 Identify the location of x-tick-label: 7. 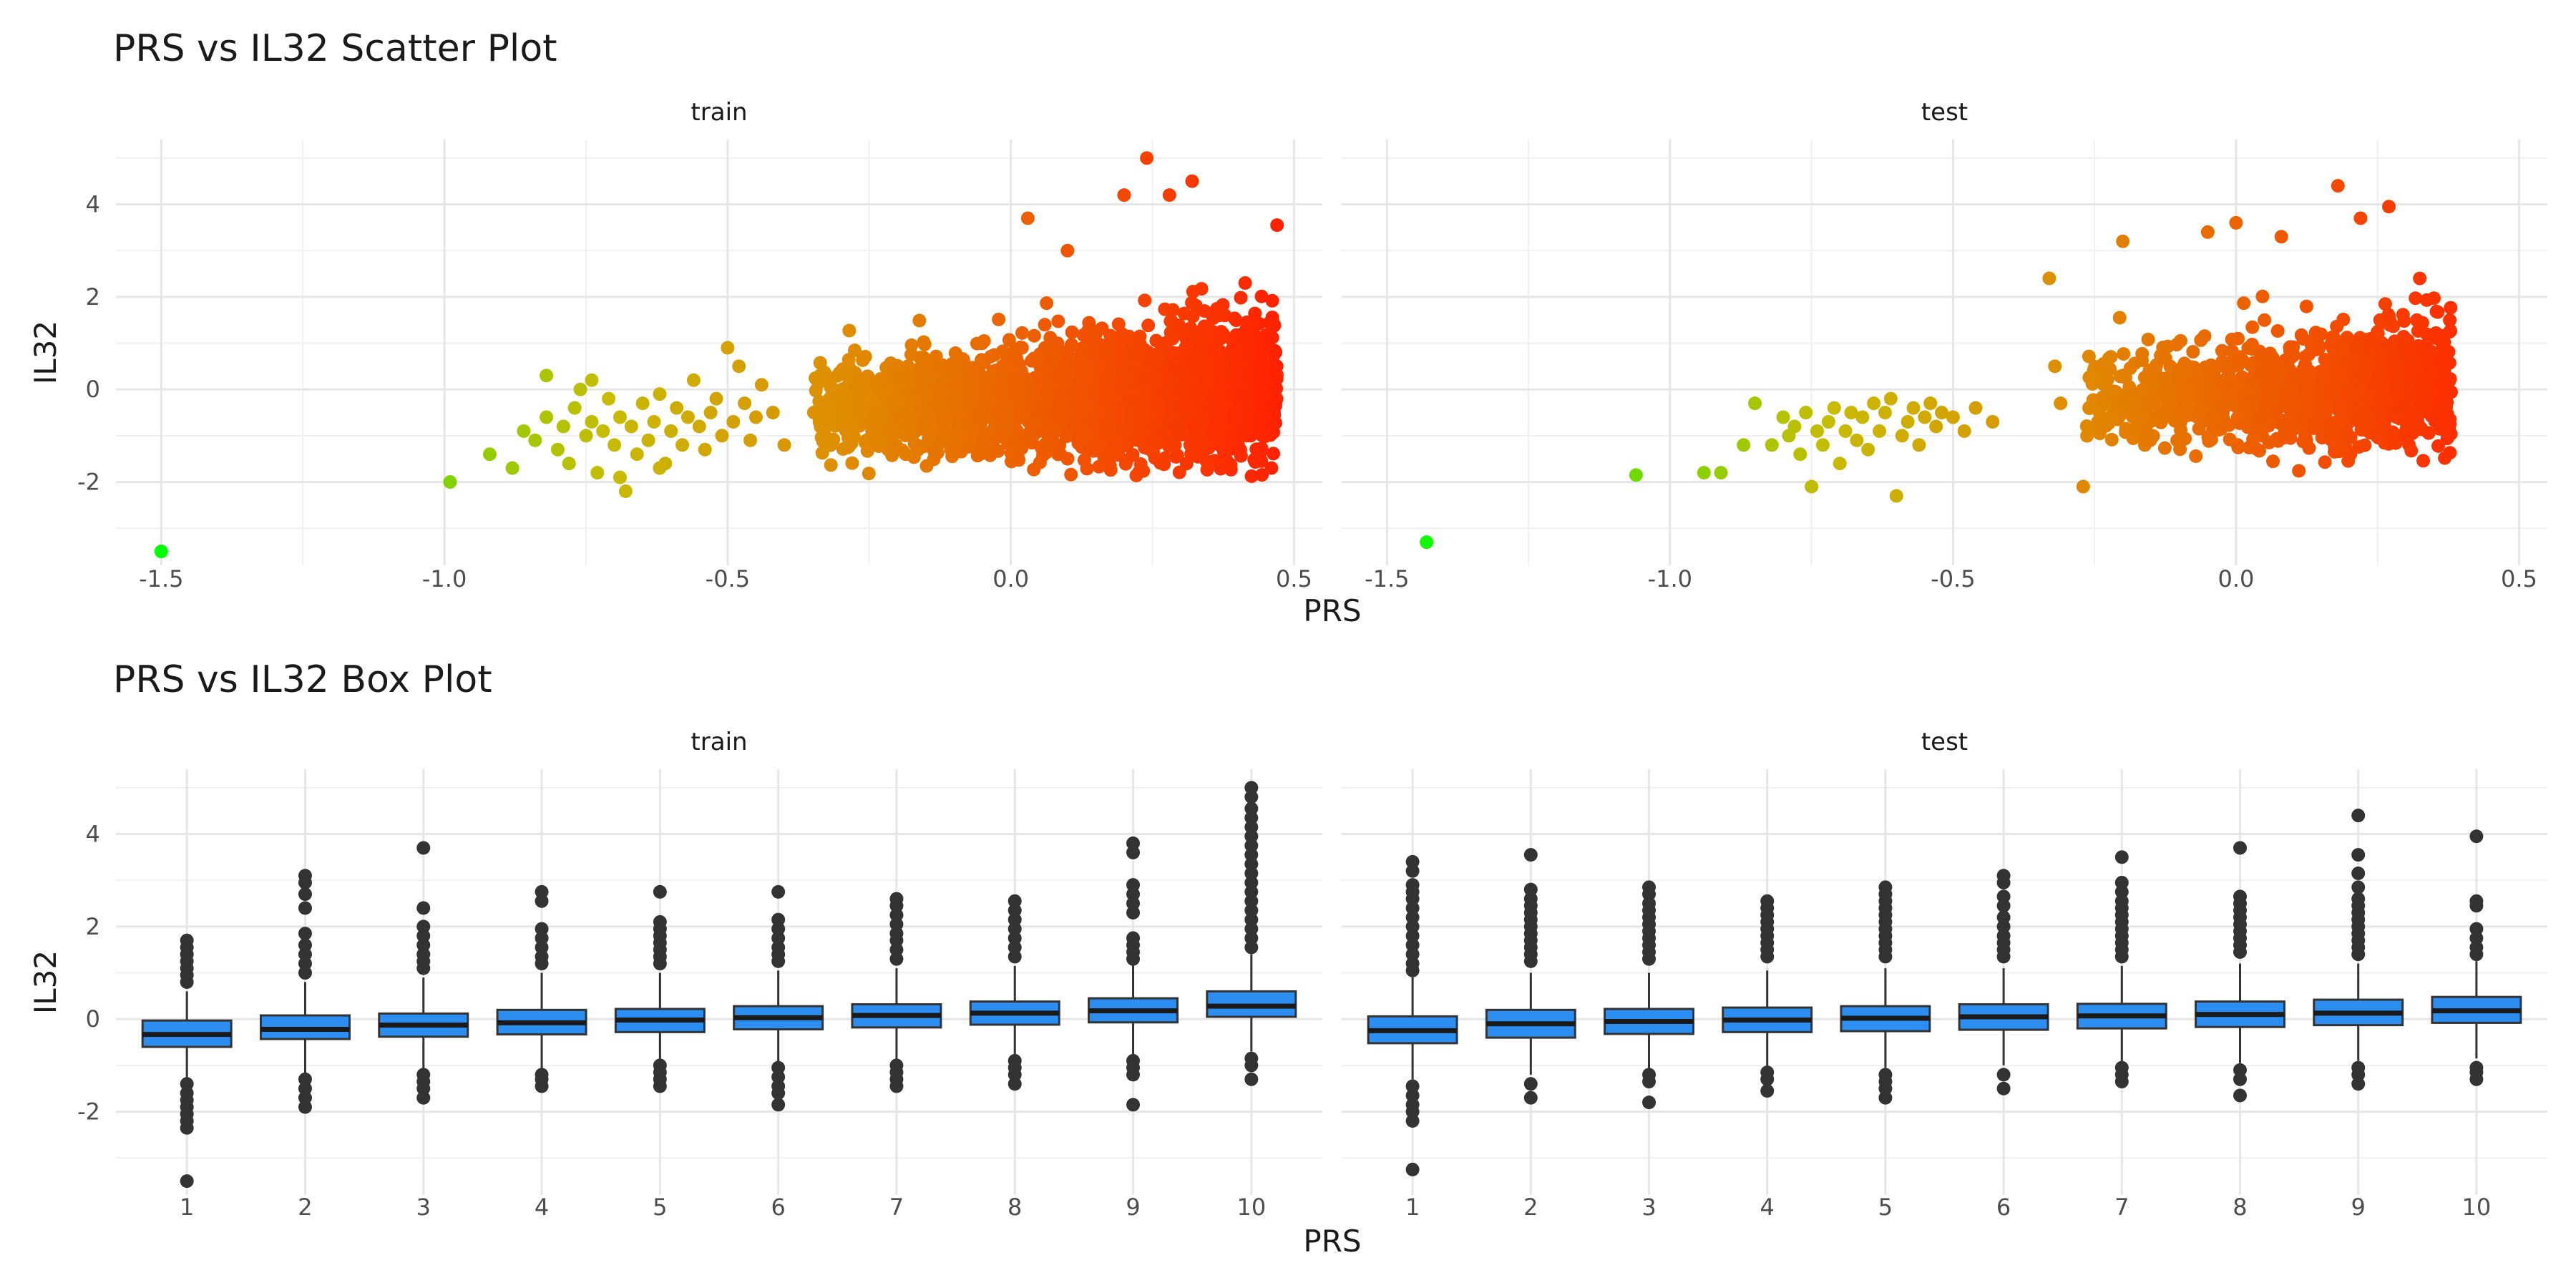
(896, 1207).